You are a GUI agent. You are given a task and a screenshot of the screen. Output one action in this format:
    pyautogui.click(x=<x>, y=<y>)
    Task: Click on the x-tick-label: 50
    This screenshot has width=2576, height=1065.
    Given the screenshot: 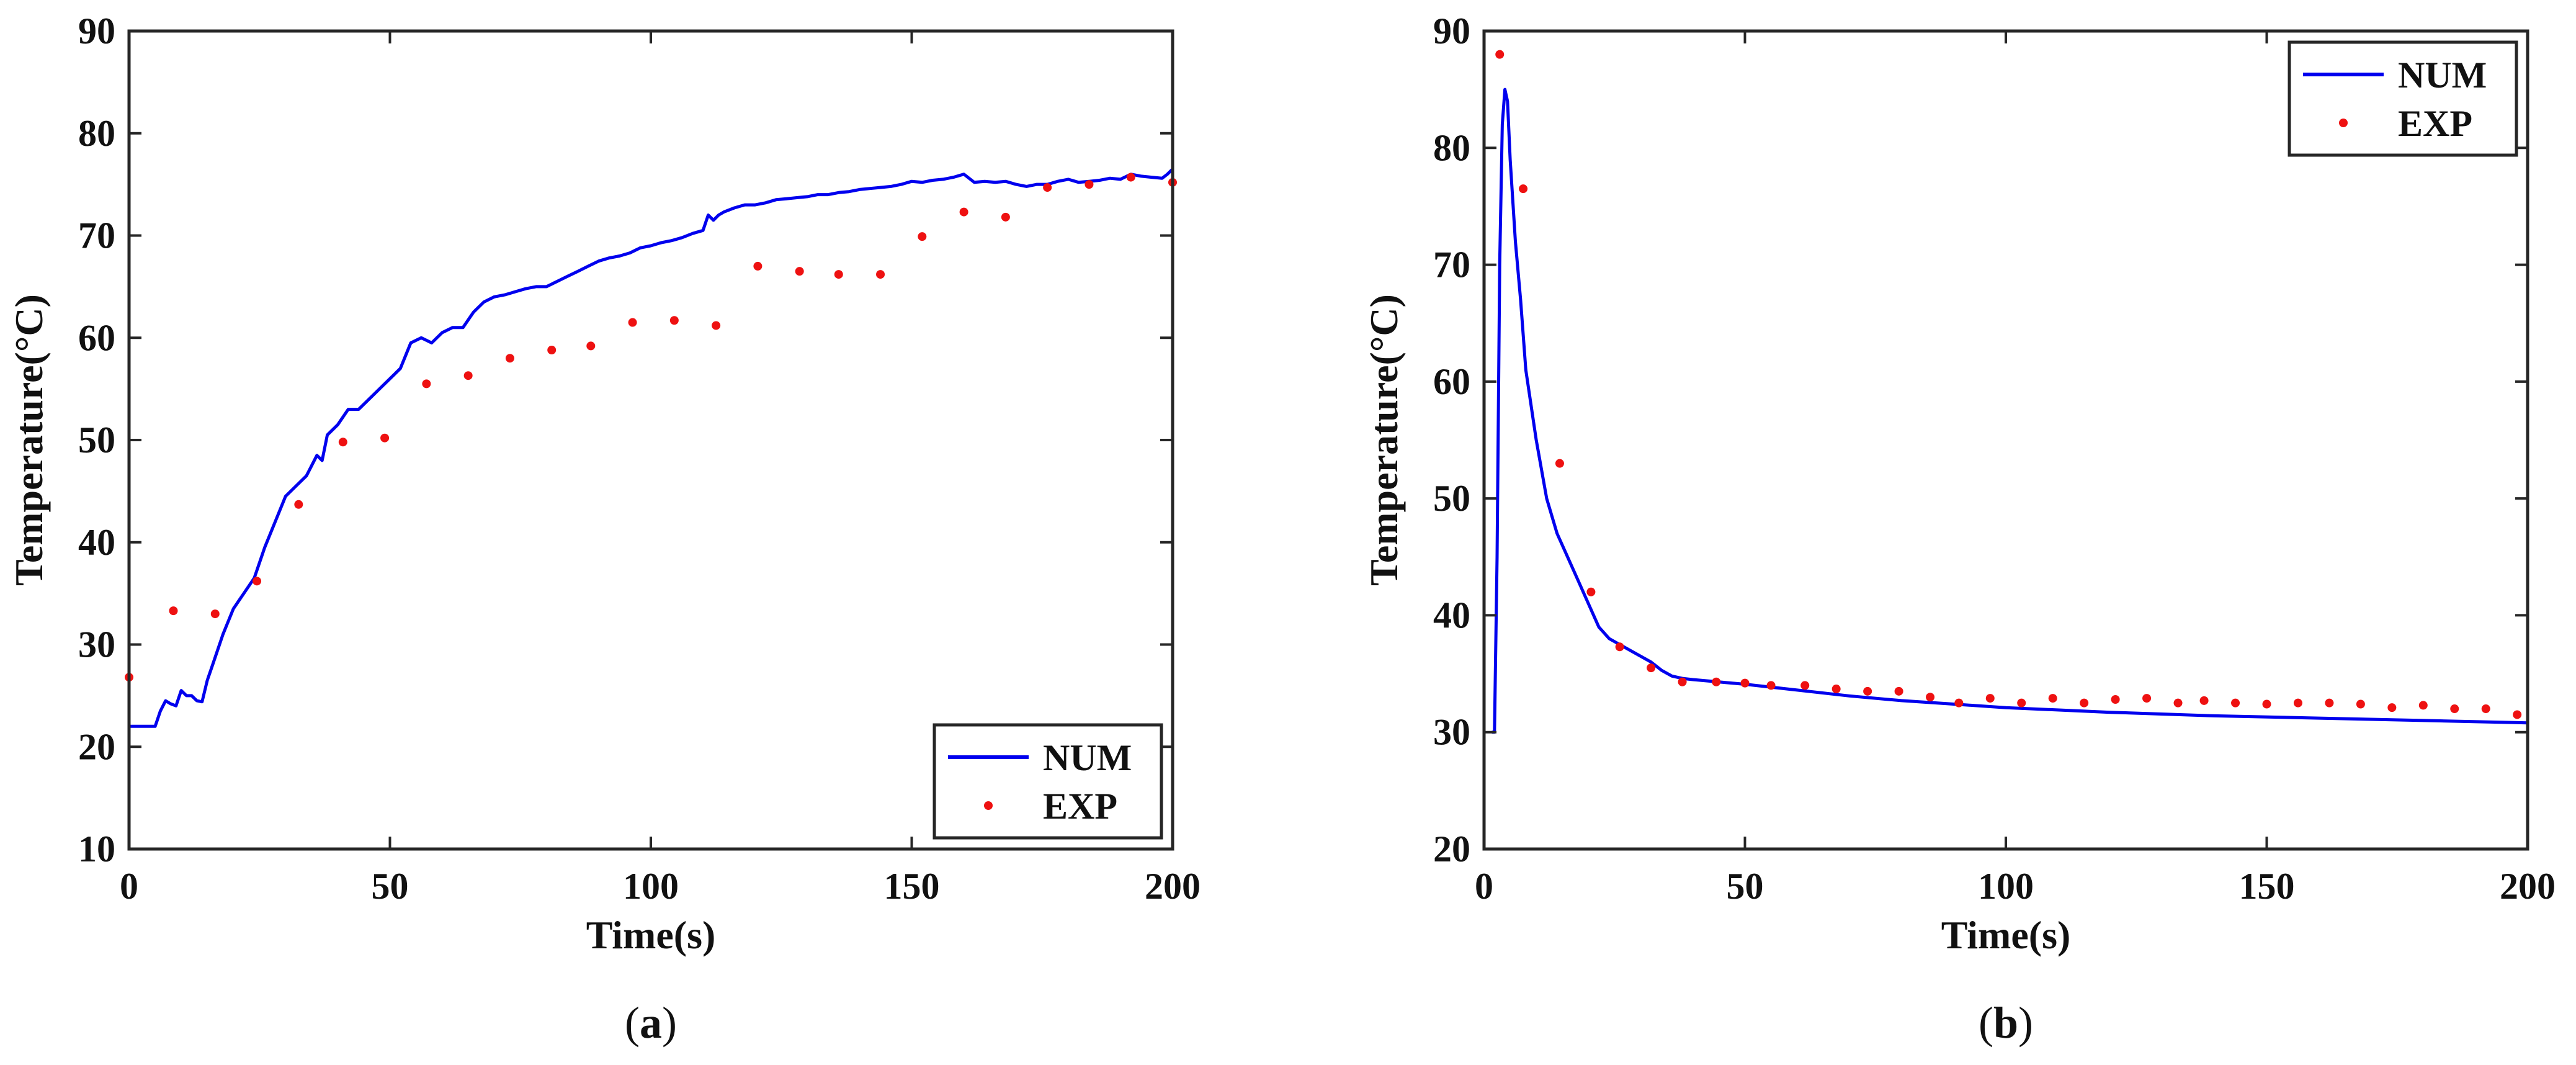 What is the action you would take?
    pyautogui.click(x=390, y=887)
    